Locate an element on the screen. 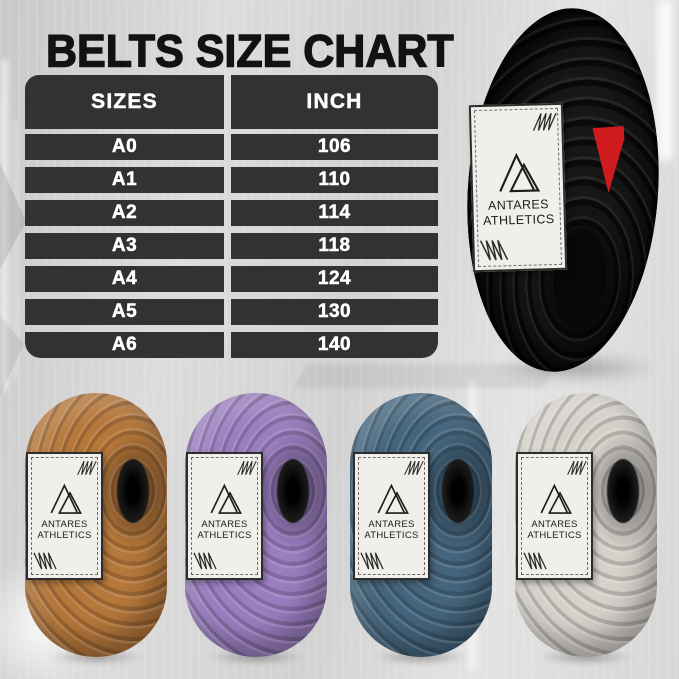 This screenshot has width=679, height=679. white-belt-tag: ANTARES ATHLETICS is located at coordinates (554, 516).